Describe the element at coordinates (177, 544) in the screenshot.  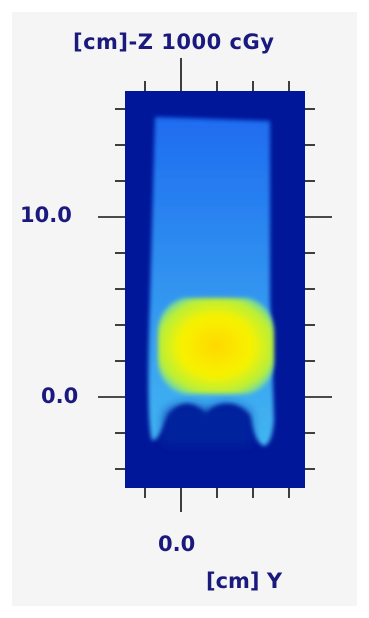
I see `horizontal-tick-label-0: 0.0` at that location.